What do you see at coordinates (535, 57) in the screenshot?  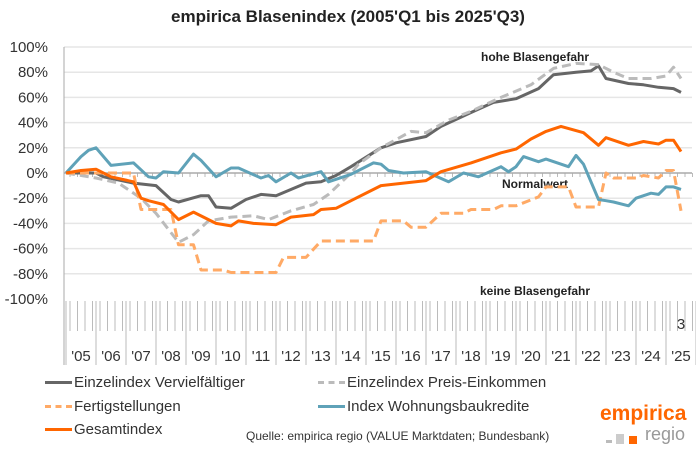 I see `annotation-high: hohe Blasengefahr` at bounding box center [535, 57].